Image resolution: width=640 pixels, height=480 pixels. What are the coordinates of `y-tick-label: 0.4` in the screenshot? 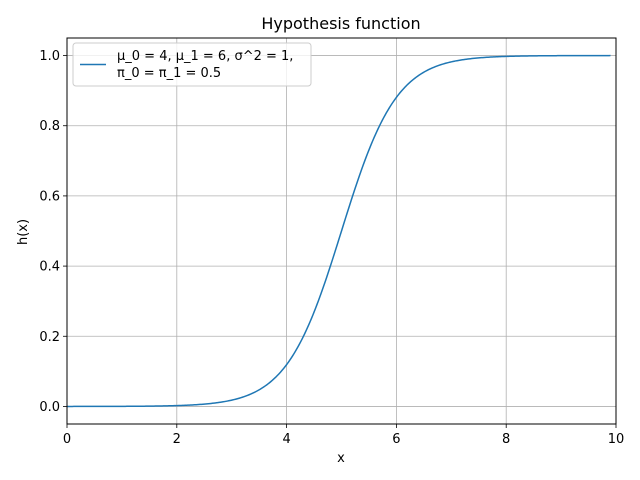 It's located at (49, 267).